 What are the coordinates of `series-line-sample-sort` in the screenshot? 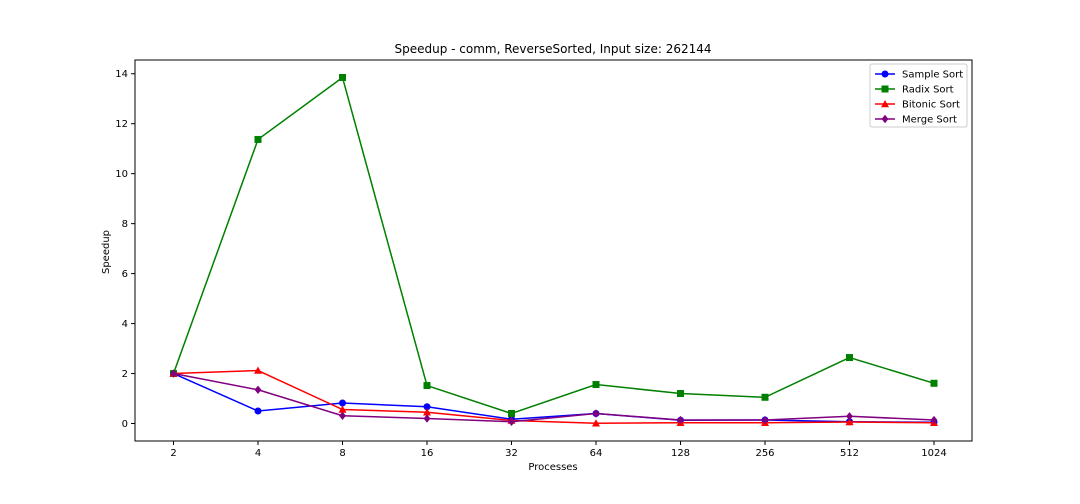 It's located at (554, 398).